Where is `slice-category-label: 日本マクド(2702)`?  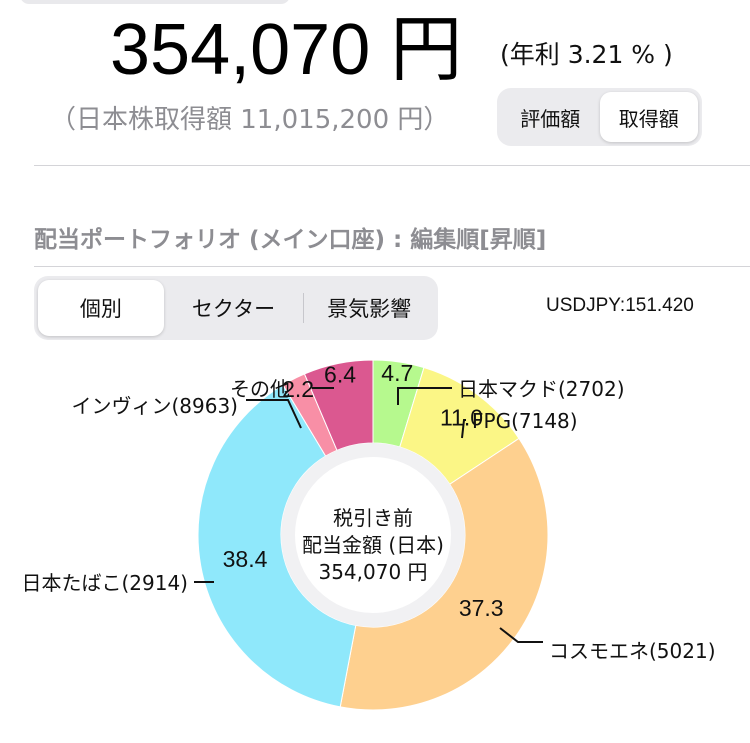
slice-category-label: 日本マクド(2702) is located at coordinates (541, 389).